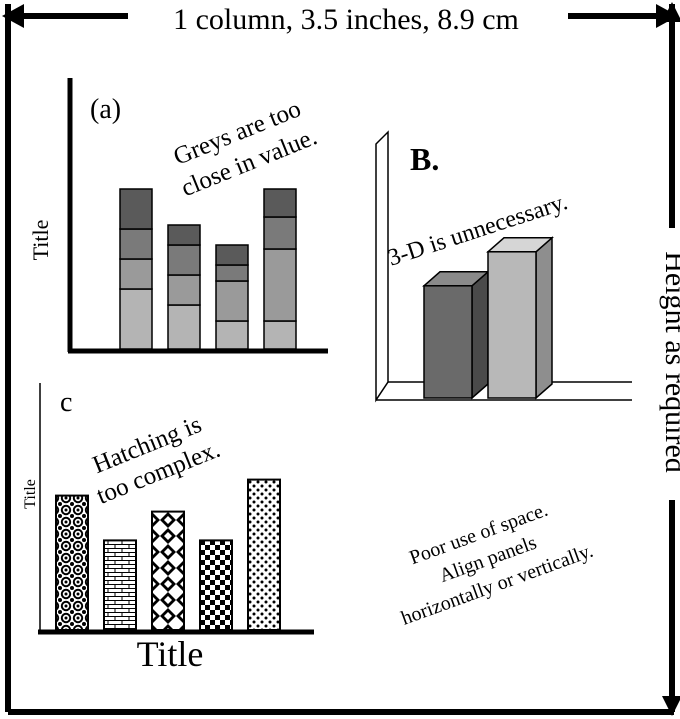  I want to click on panel-b-bar-2-side, so click(544, 318).